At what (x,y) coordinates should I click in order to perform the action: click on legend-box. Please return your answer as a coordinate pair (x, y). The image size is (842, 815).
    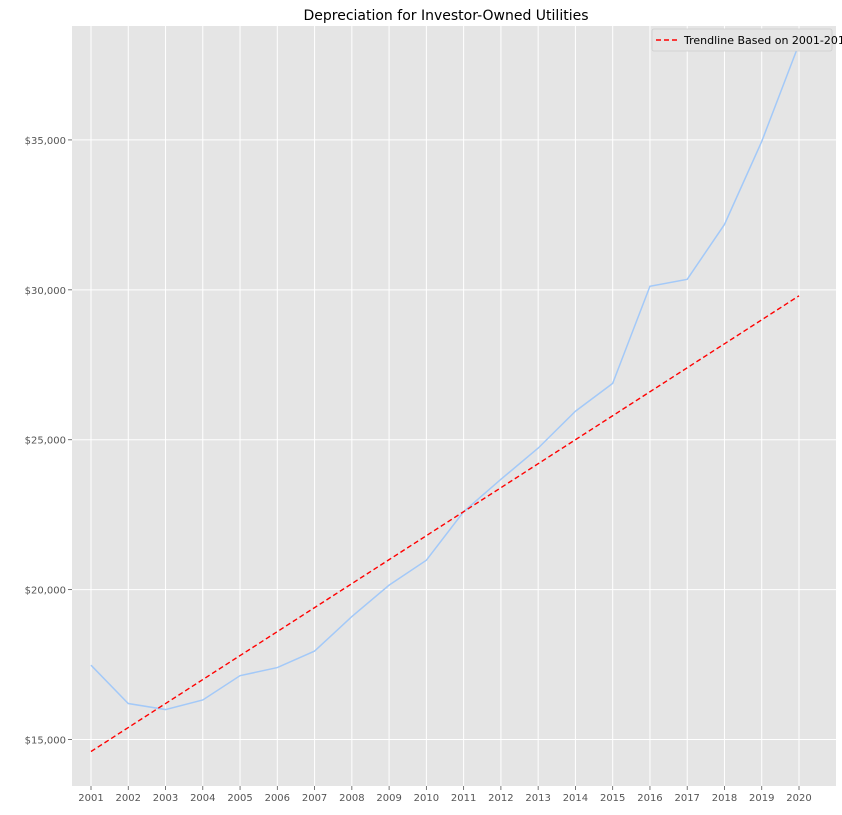
    Looking at the image, I should click on (742, 40).